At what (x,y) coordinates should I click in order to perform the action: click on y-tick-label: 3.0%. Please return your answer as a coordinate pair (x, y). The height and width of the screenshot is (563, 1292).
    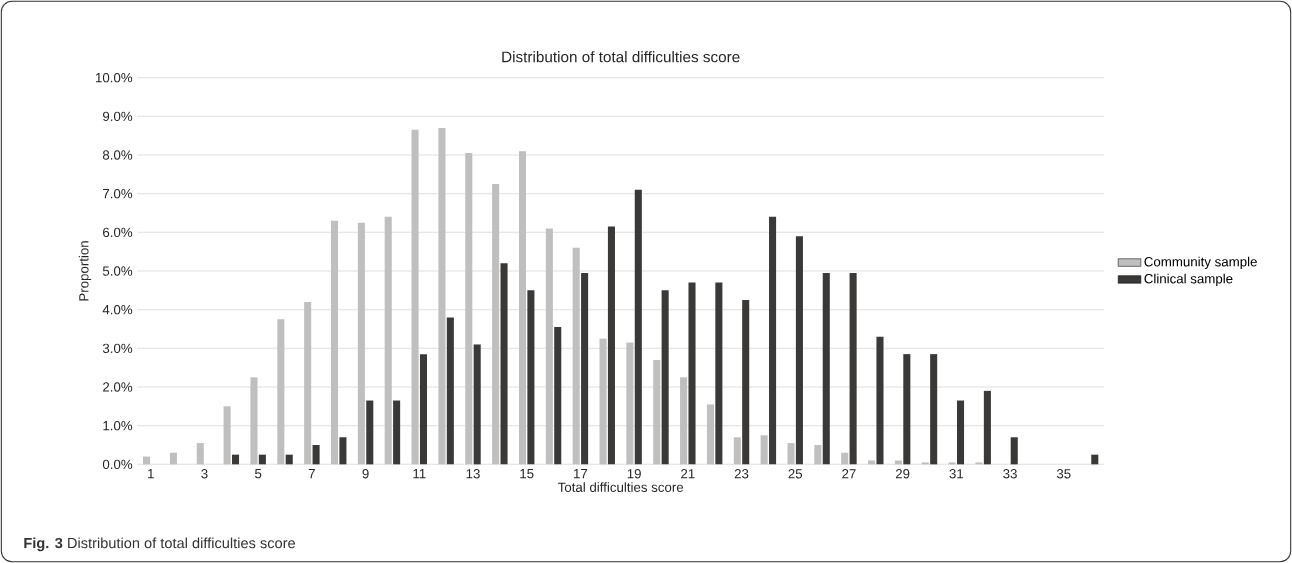
    Looking at the image, I should click on (117, 348).